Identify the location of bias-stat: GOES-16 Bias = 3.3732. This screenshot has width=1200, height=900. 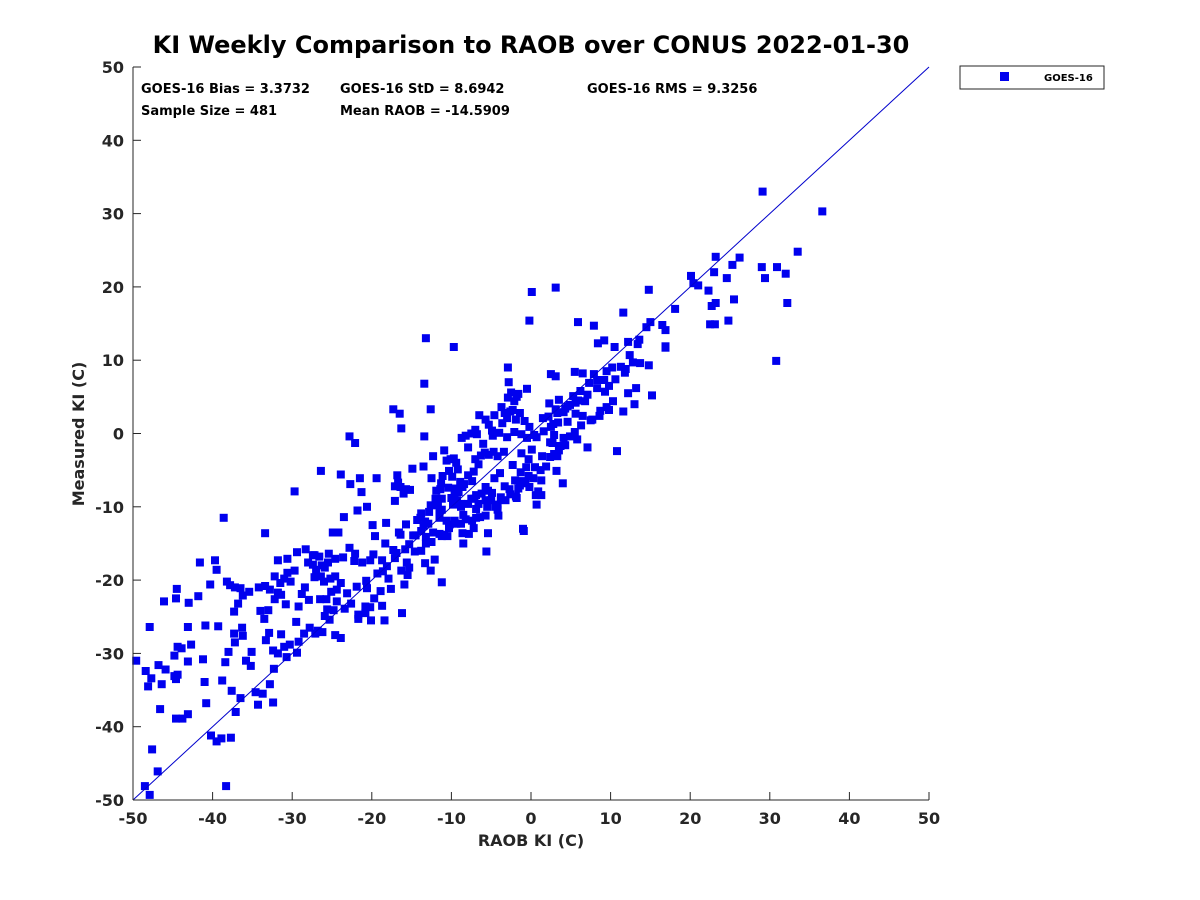
(225, 89).